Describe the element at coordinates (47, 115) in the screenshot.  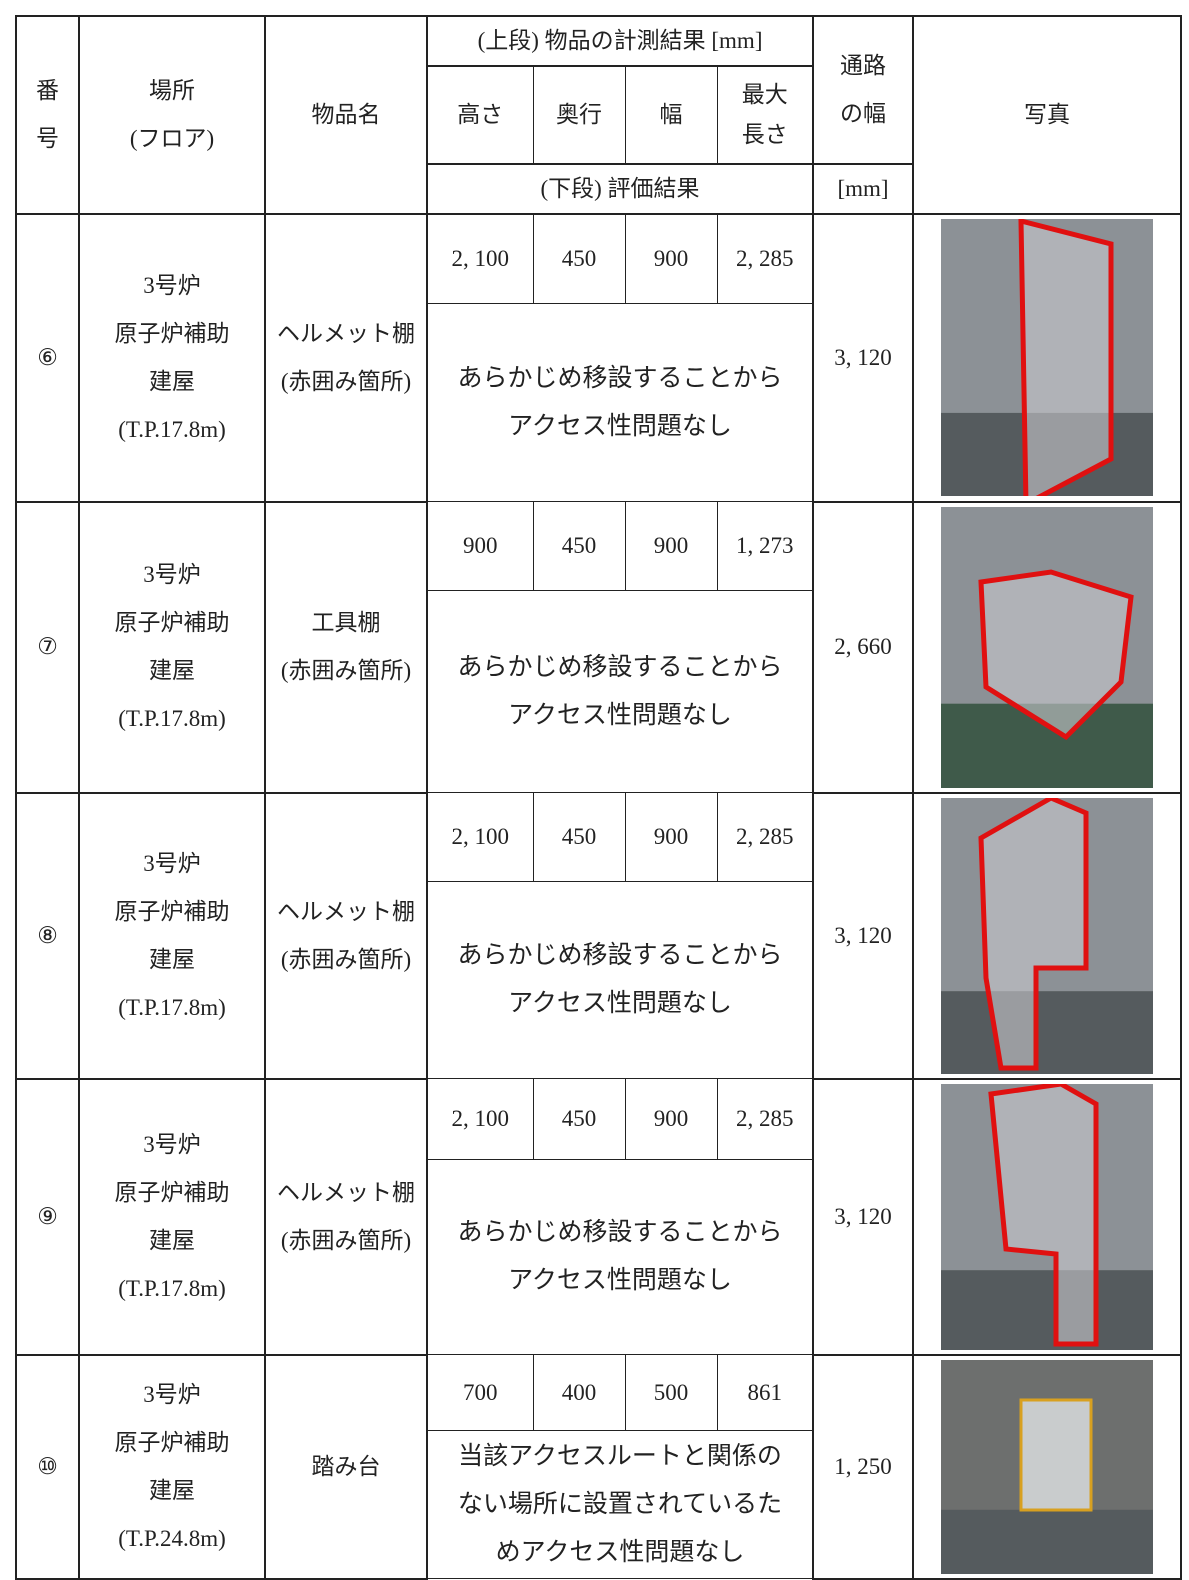
I see `header-cell: 番号` at that location.